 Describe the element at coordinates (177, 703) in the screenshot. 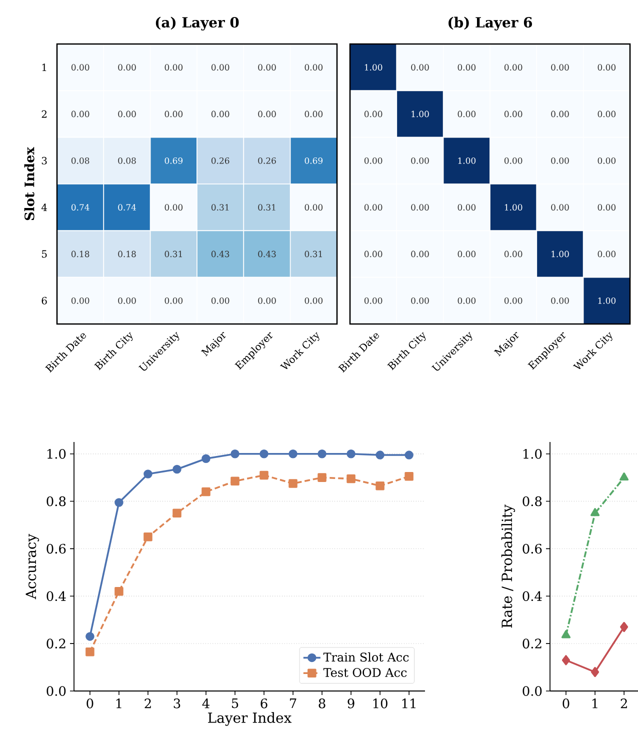

I see `x-tick-label: 3` at that location.